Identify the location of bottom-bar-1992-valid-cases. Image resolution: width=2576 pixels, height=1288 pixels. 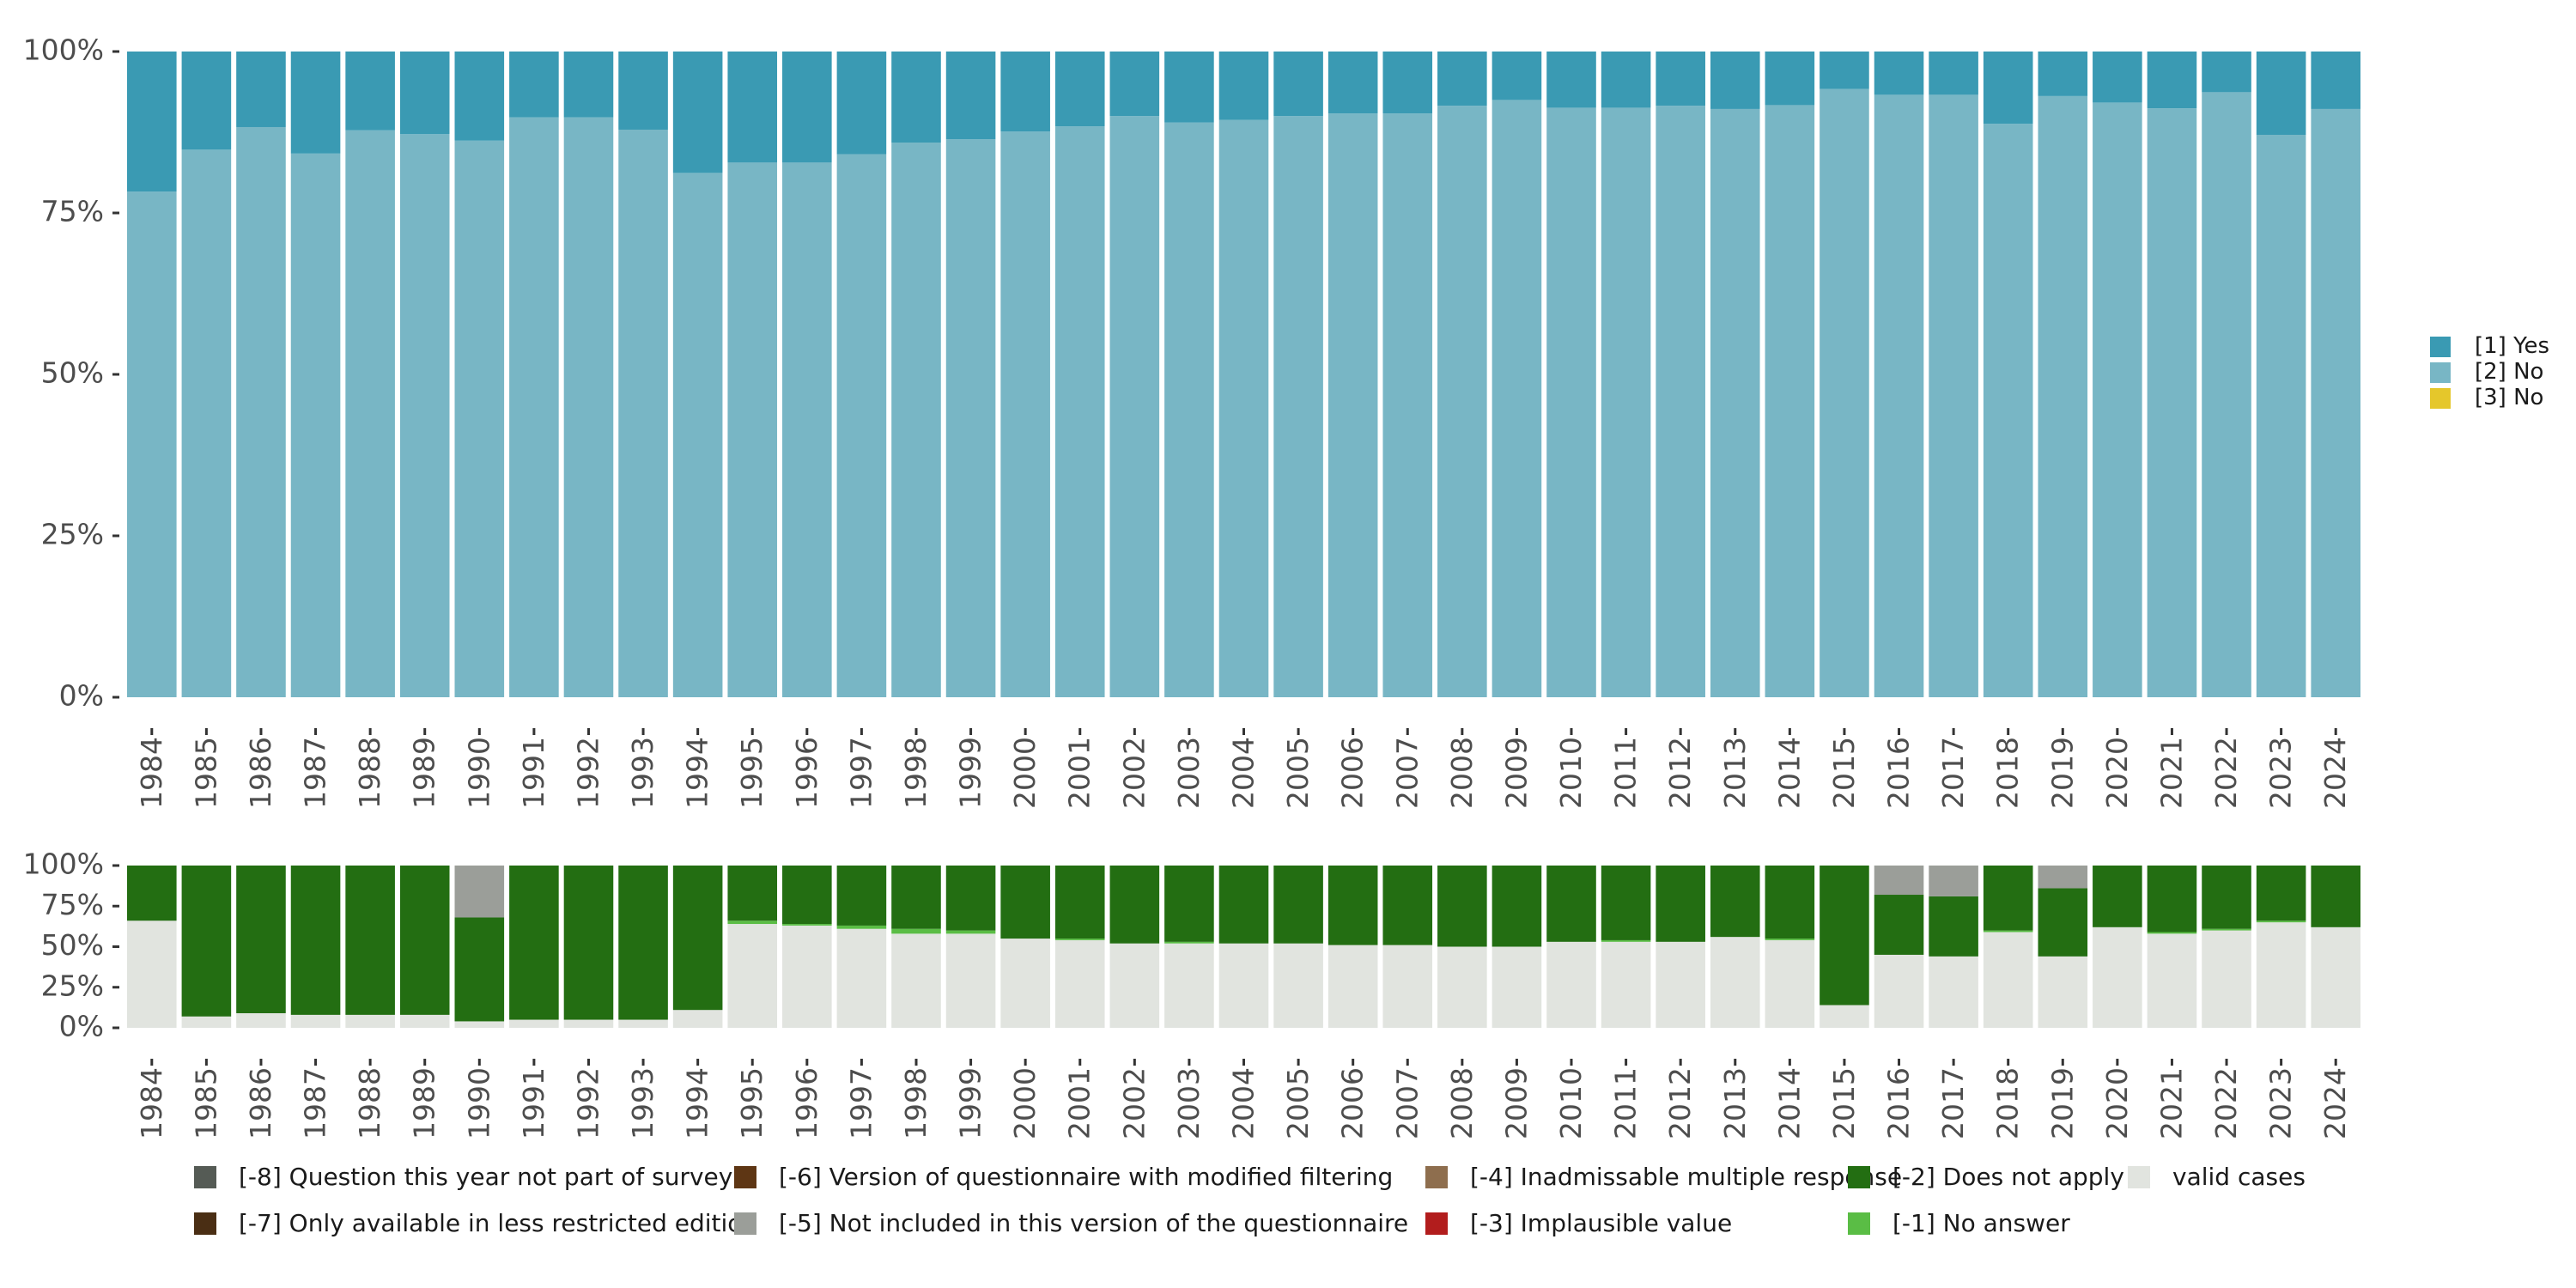
(588, 1024).